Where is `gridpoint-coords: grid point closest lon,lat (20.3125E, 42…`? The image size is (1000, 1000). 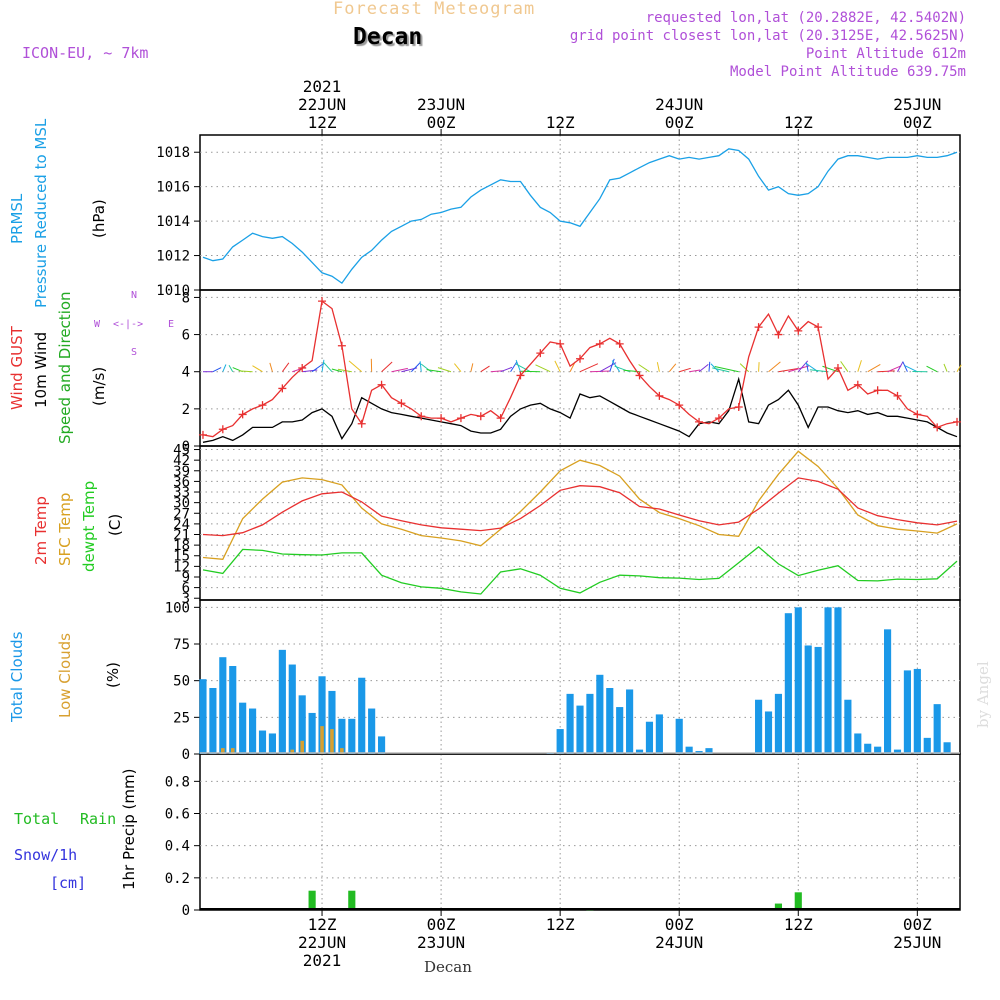 gridpoint-coords: grid point closest lon,lat (20.3125E, 42… is located at coordinates (767, 36).